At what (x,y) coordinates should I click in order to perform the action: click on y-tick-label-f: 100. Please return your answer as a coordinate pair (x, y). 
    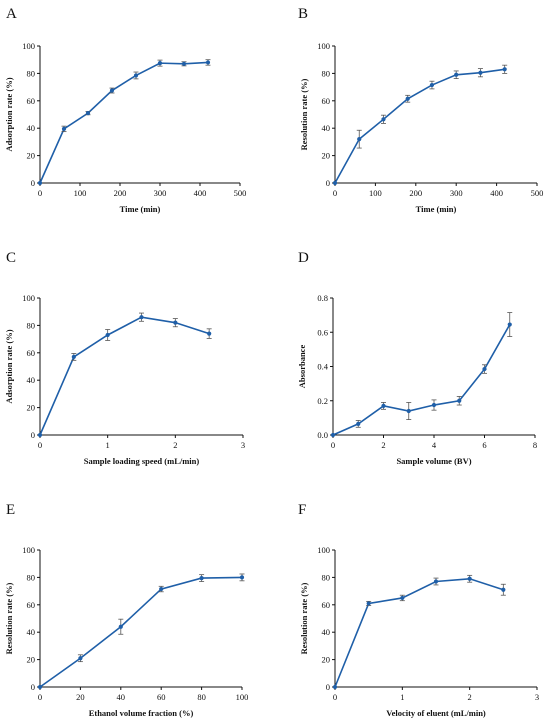
    Looking at the image, I should click on (323, 550).